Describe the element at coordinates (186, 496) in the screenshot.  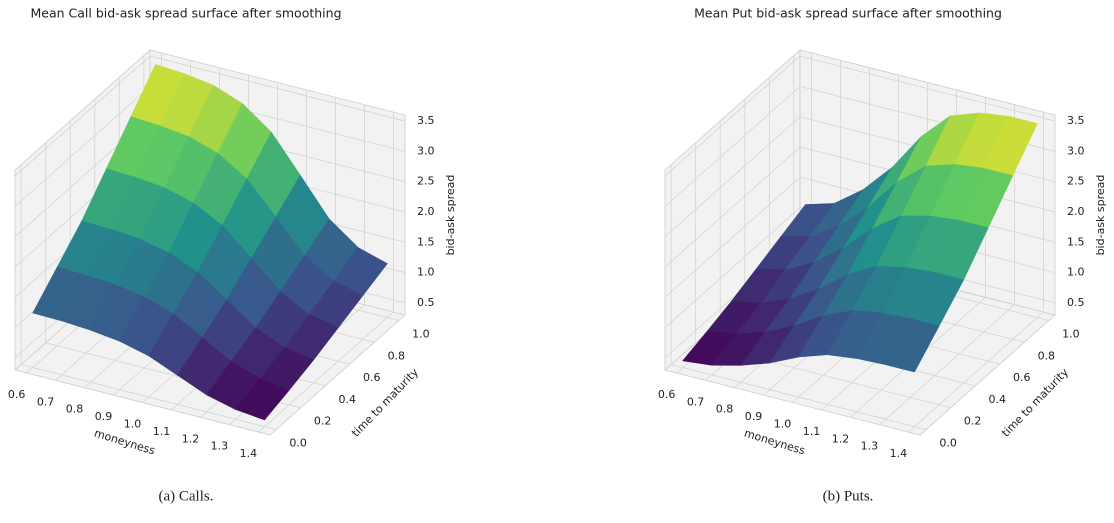
I see `caption: (a) Calls.` at that location.